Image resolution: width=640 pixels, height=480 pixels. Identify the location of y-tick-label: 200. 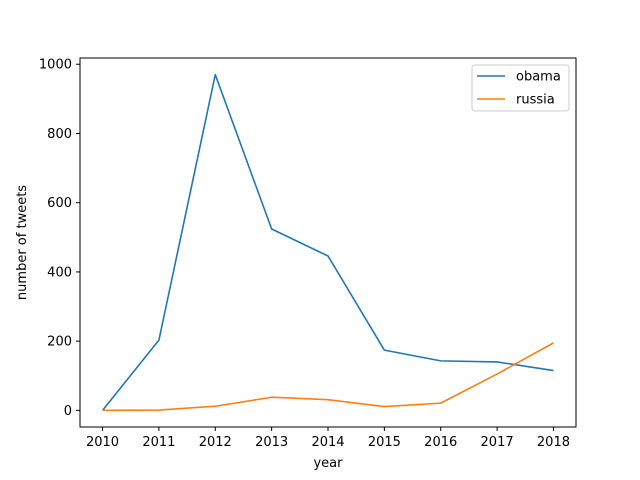
(59, 342).